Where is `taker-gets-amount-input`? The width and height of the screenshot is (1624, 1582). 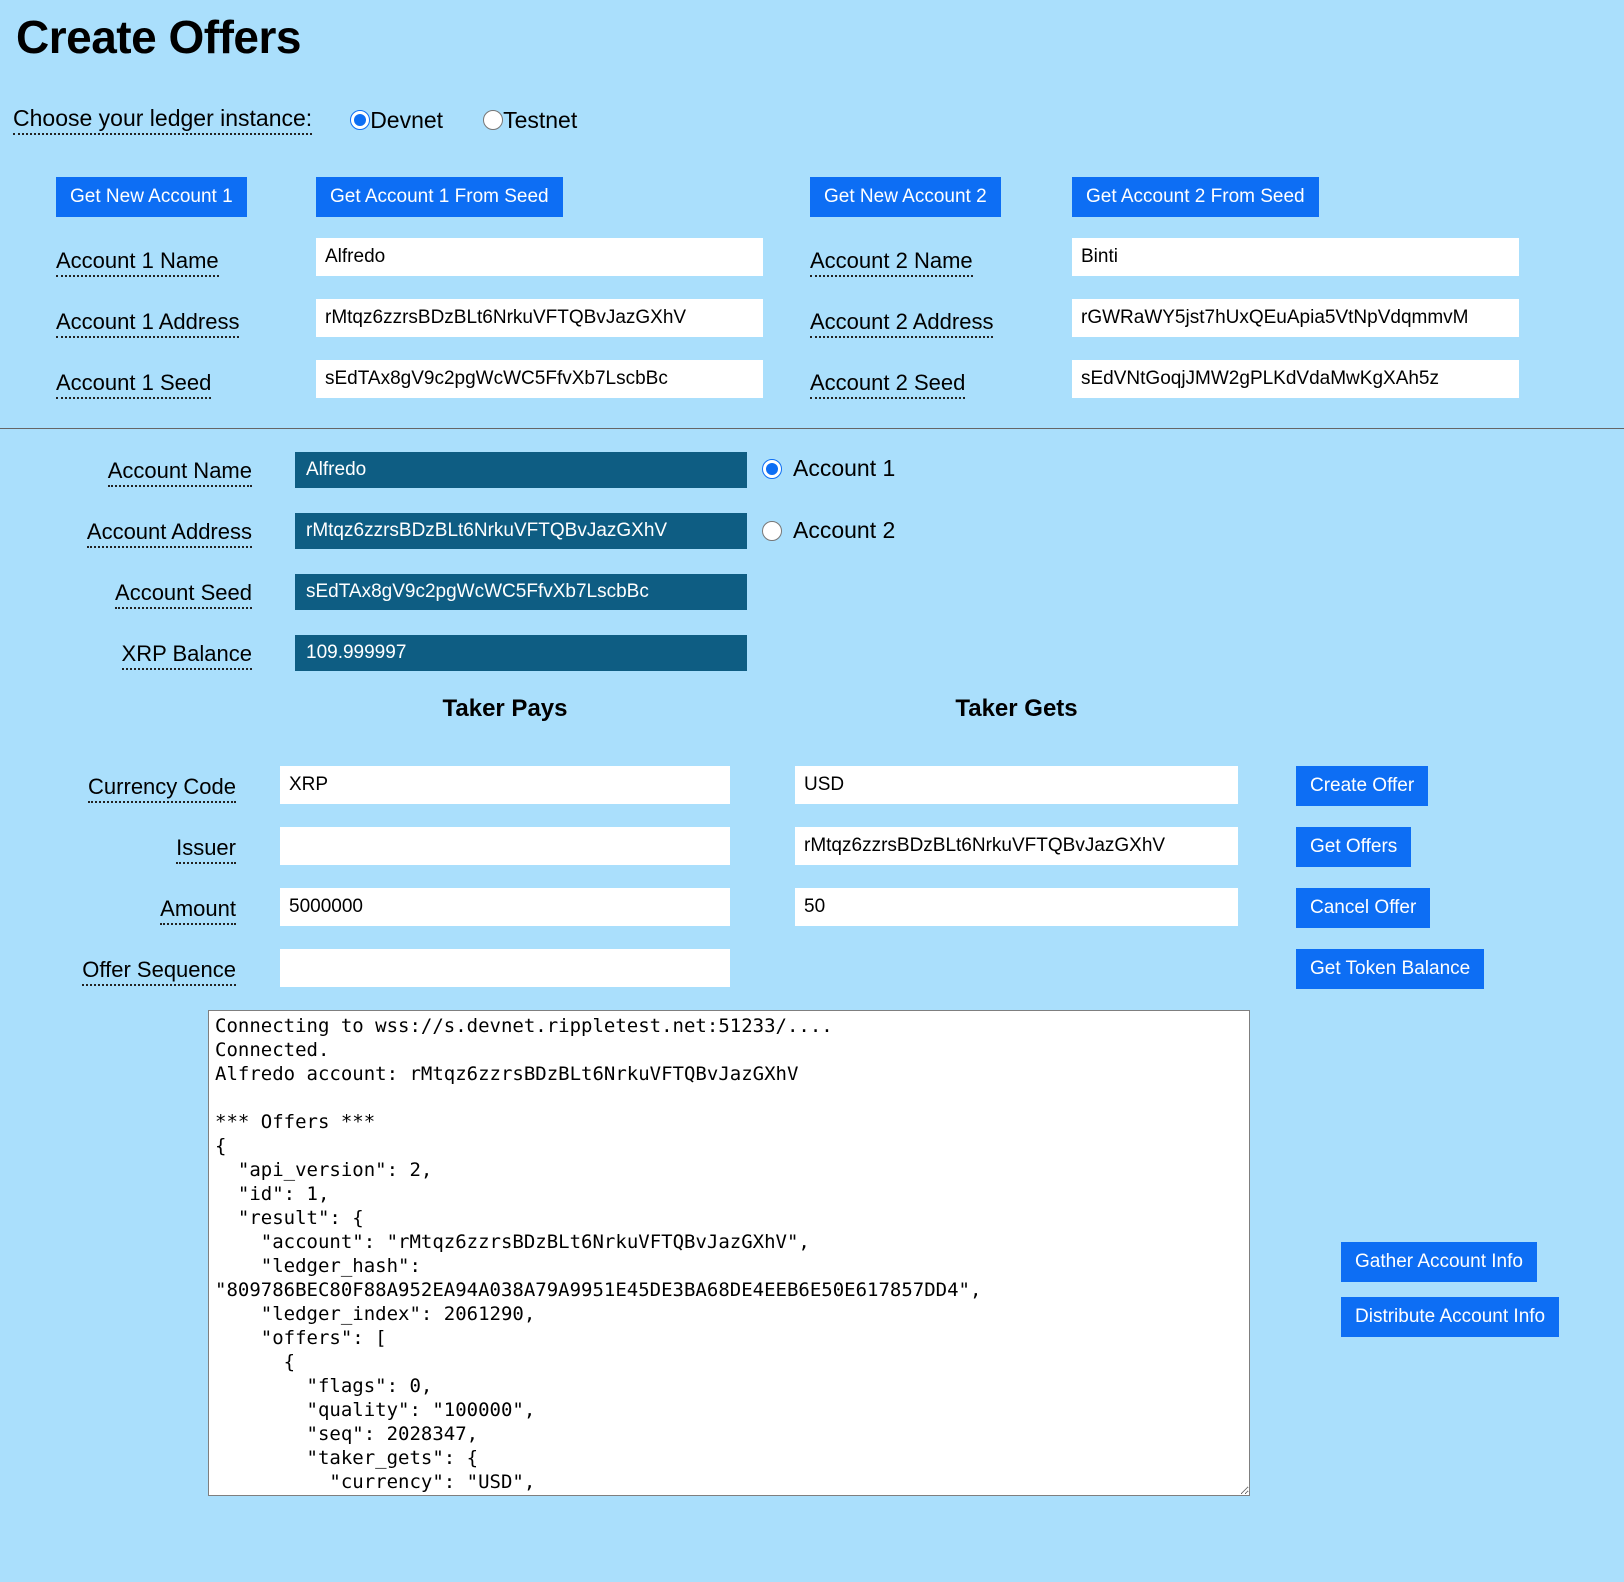
taker-gets-amount-input is located at coordinates (1016, 907).